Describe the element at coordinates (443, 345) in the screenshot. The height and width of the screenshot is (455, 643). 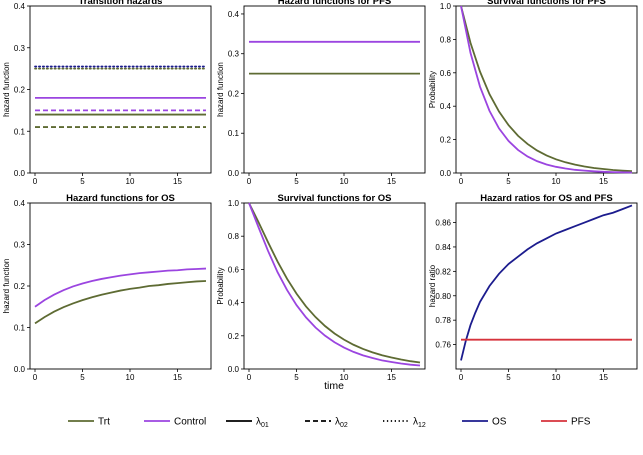
I see `y-tick-label: 0.76` at that location.